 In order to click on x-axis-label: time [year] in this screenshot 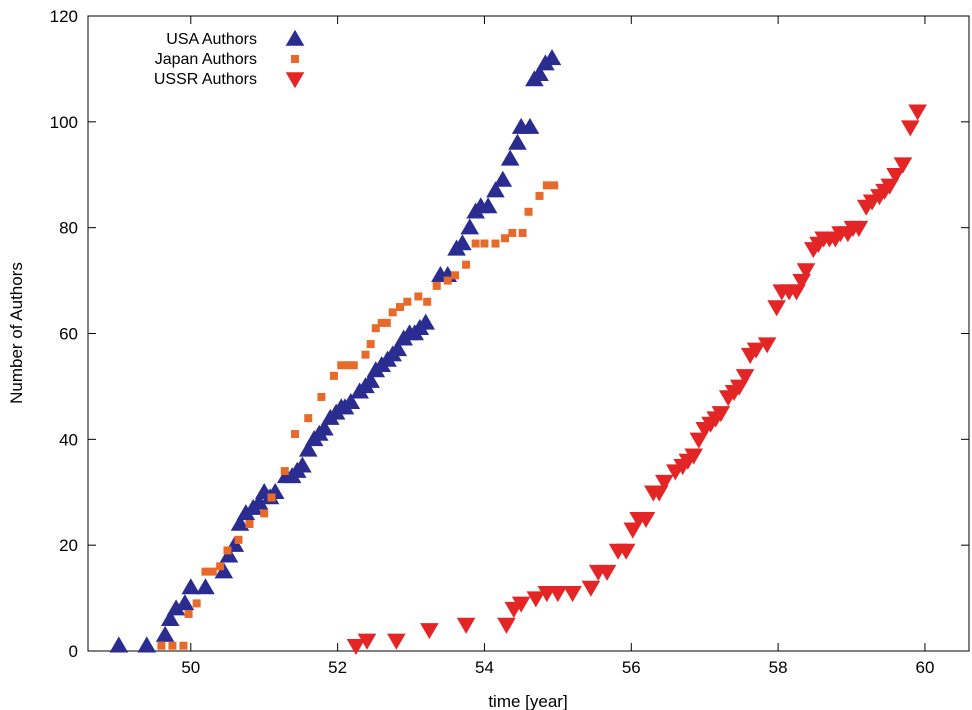, I will do `click(527, 701)`.